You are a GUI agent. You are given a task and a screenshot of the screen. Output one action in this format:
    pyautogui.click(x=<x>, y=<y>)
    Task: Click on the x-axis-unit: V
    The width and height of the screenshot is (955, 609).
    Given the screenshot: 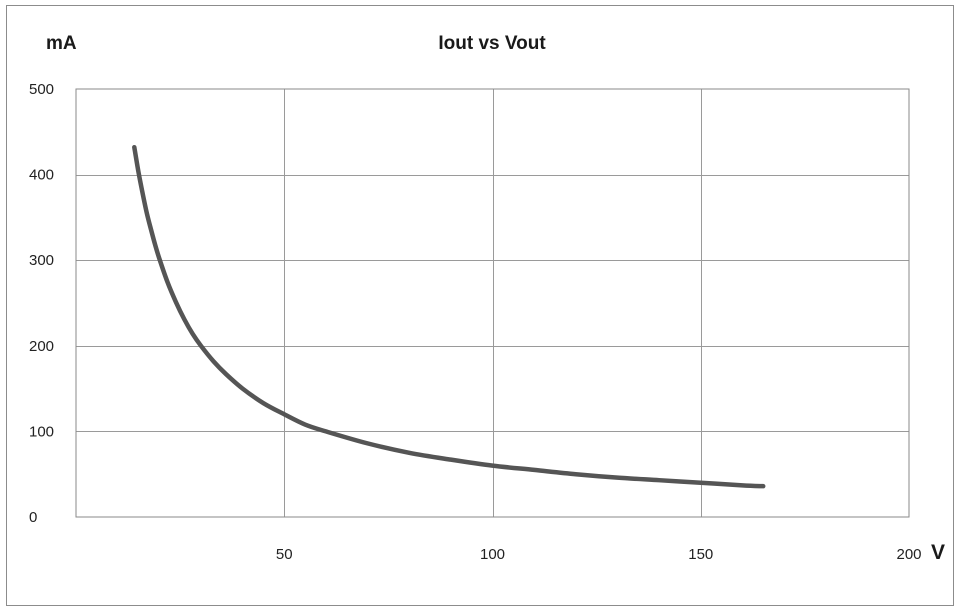 What is the action you would take?
    pyautogui.click(x=938, y=552)
    